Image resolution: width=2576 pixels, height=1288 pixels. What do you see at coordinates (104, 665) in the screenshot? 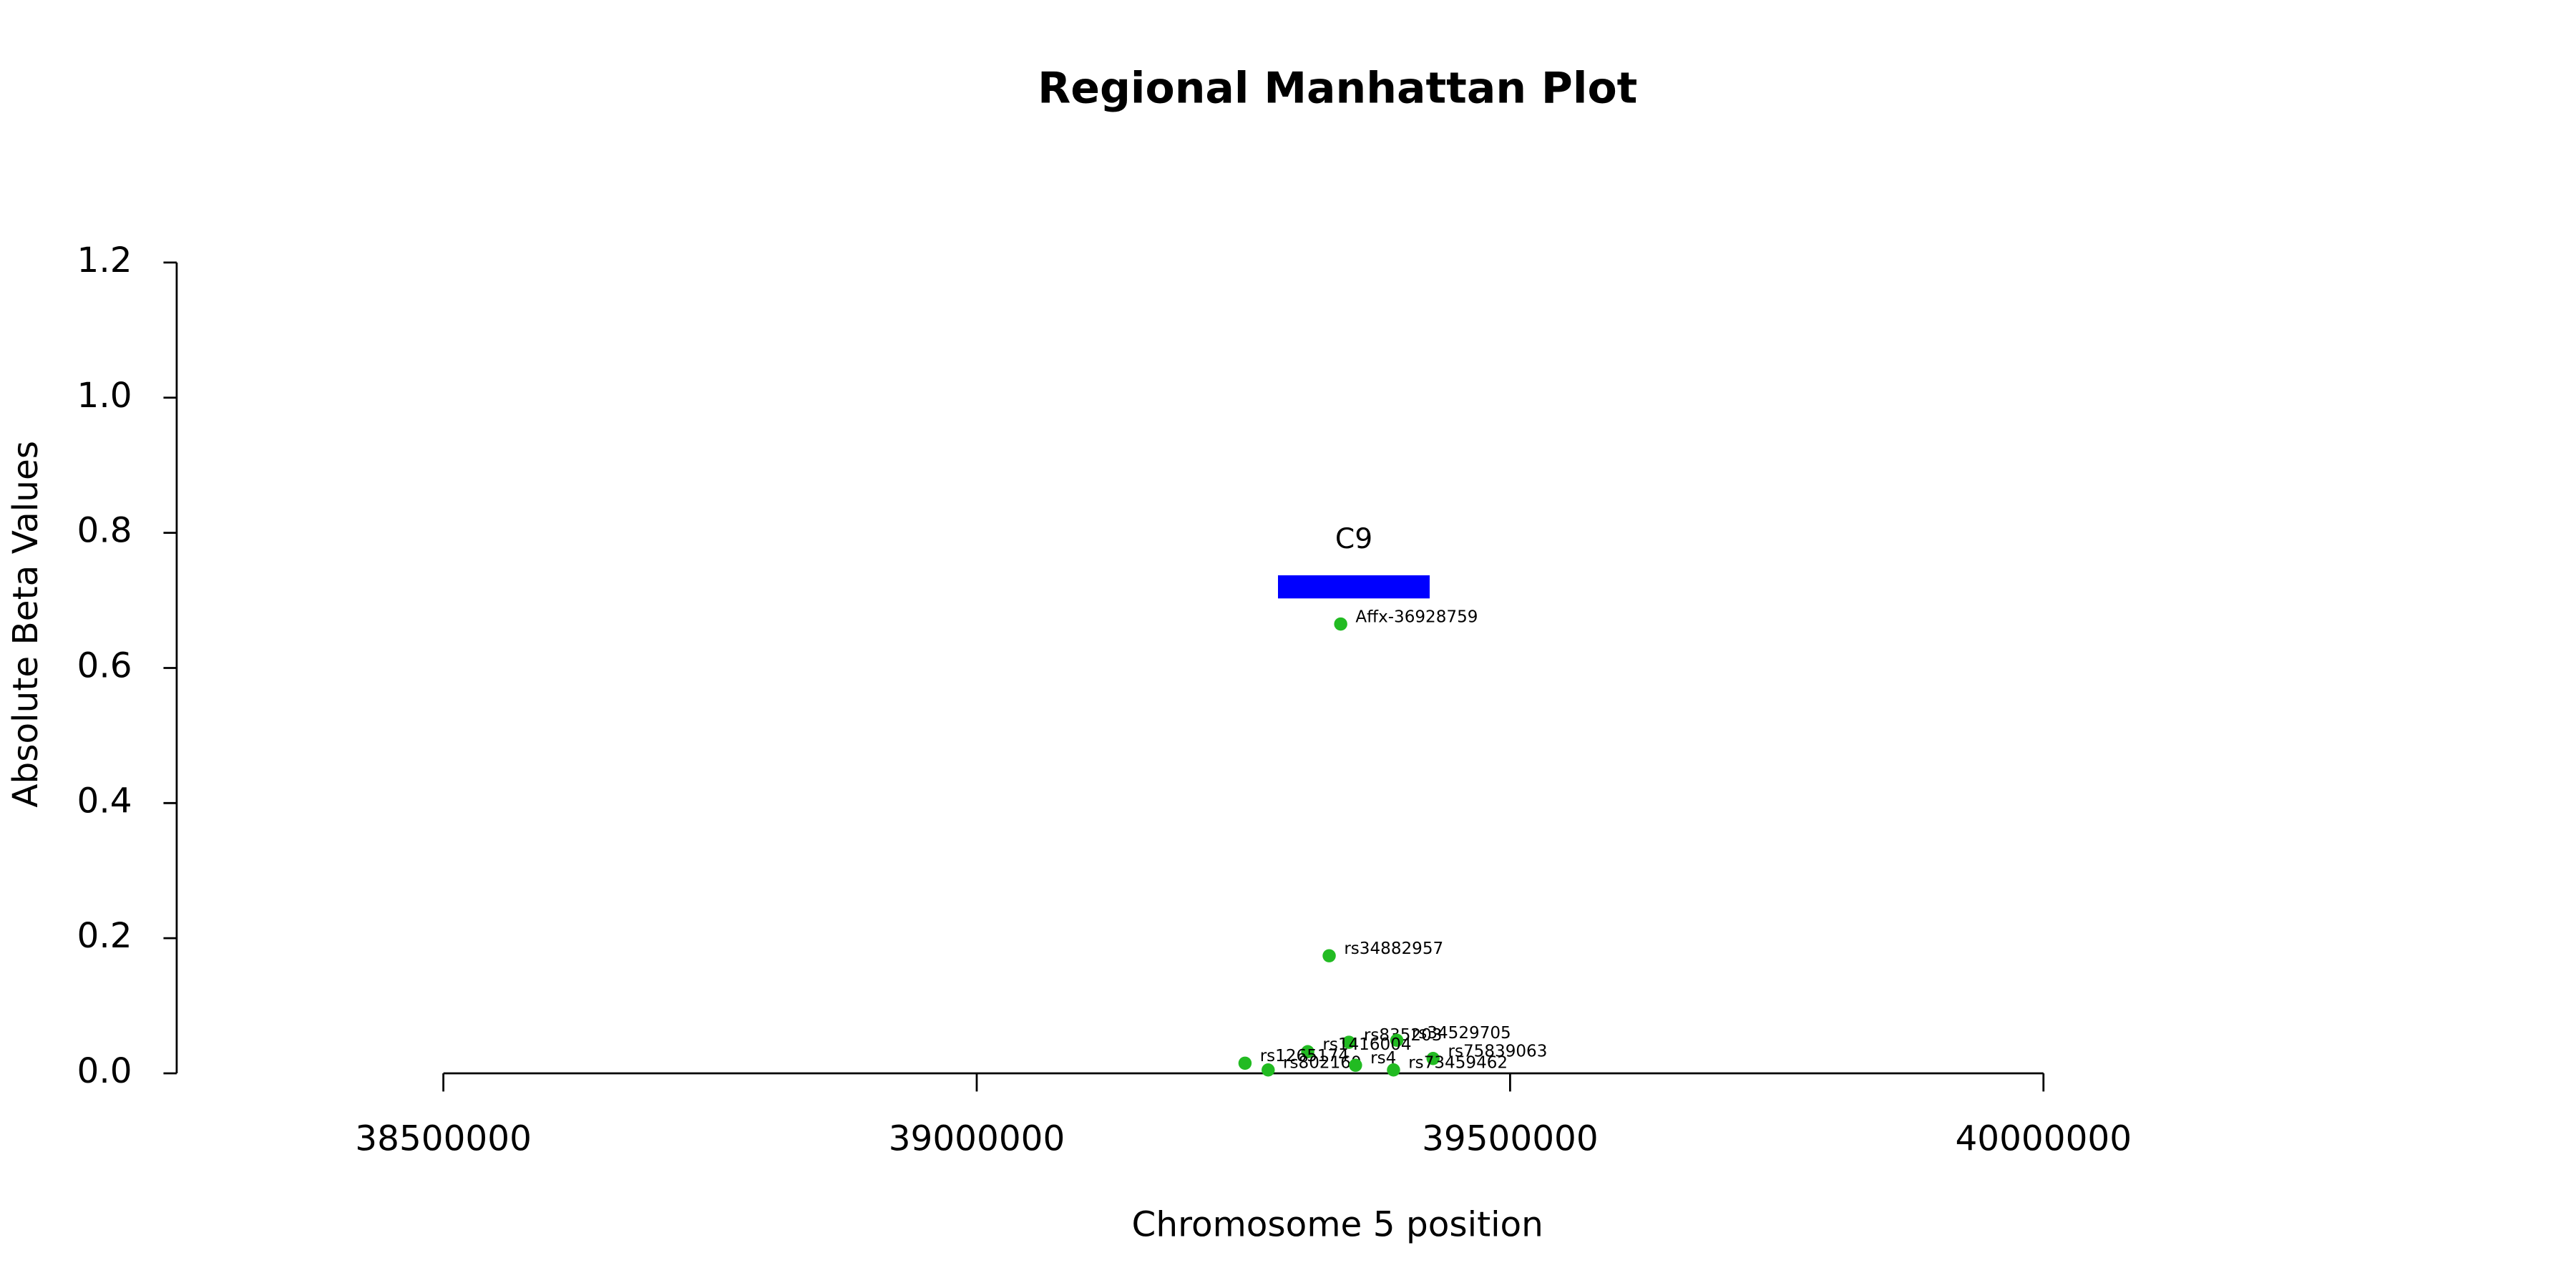
I see `y-tick-label: 0.6` at bounding box center [104, 665].